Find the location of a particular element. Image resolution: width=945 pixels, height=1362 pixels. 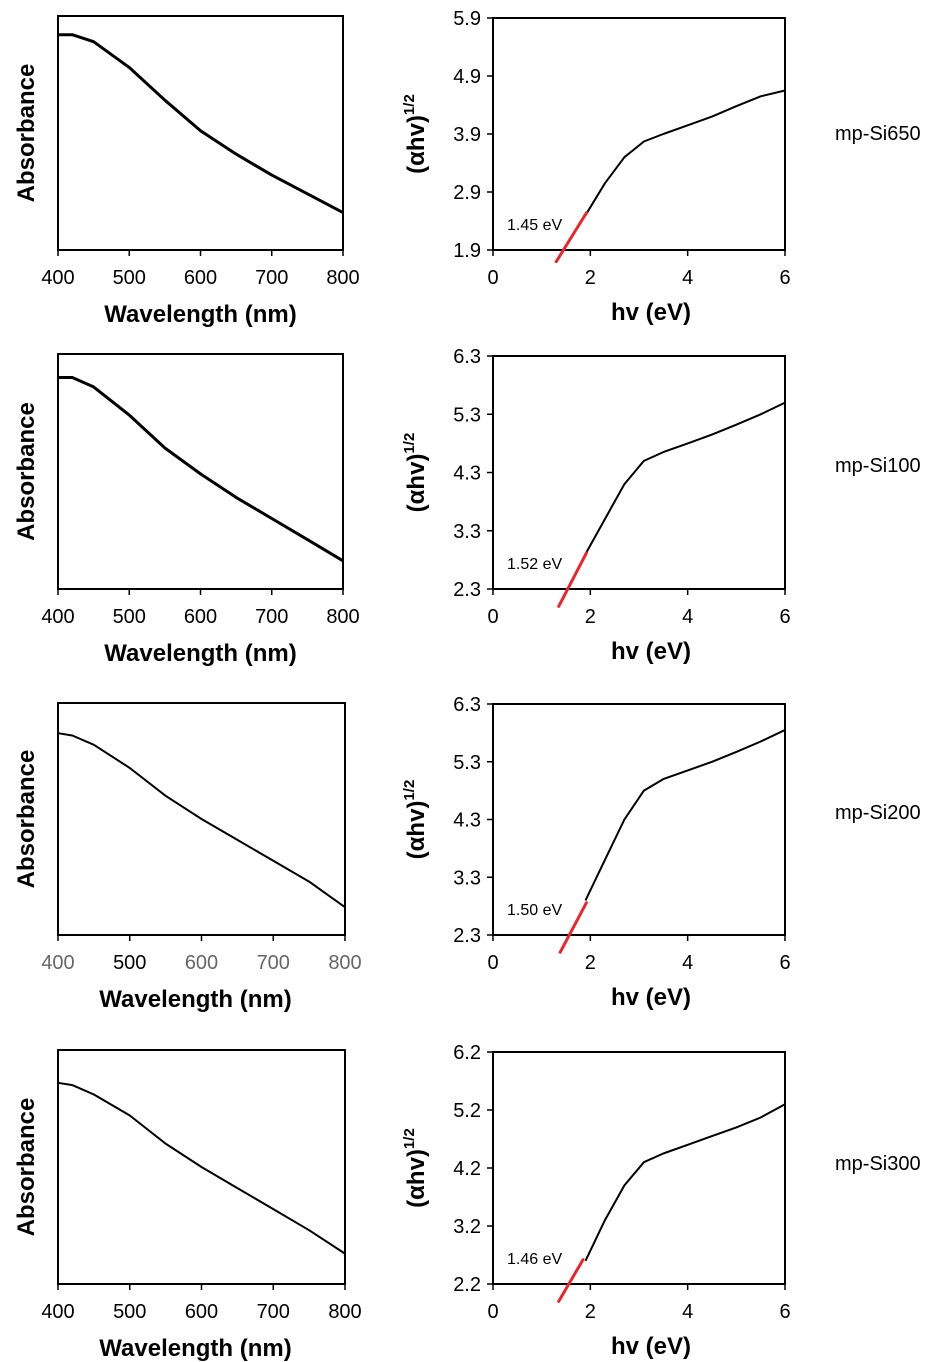

y-tick-label: 1.9 is located at coordinates (467, 251).